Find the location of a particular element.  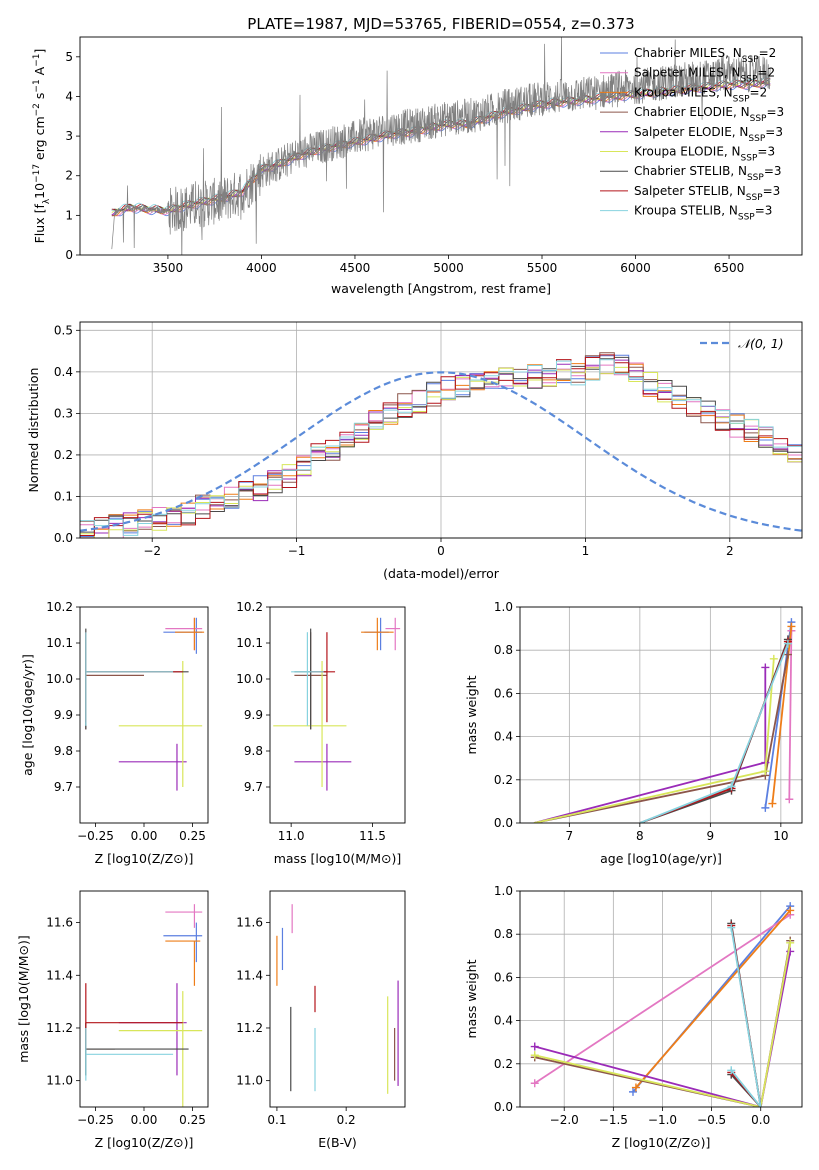

x-axis-label: age [log10(age/yr)] is located at coordinates (661, 858).